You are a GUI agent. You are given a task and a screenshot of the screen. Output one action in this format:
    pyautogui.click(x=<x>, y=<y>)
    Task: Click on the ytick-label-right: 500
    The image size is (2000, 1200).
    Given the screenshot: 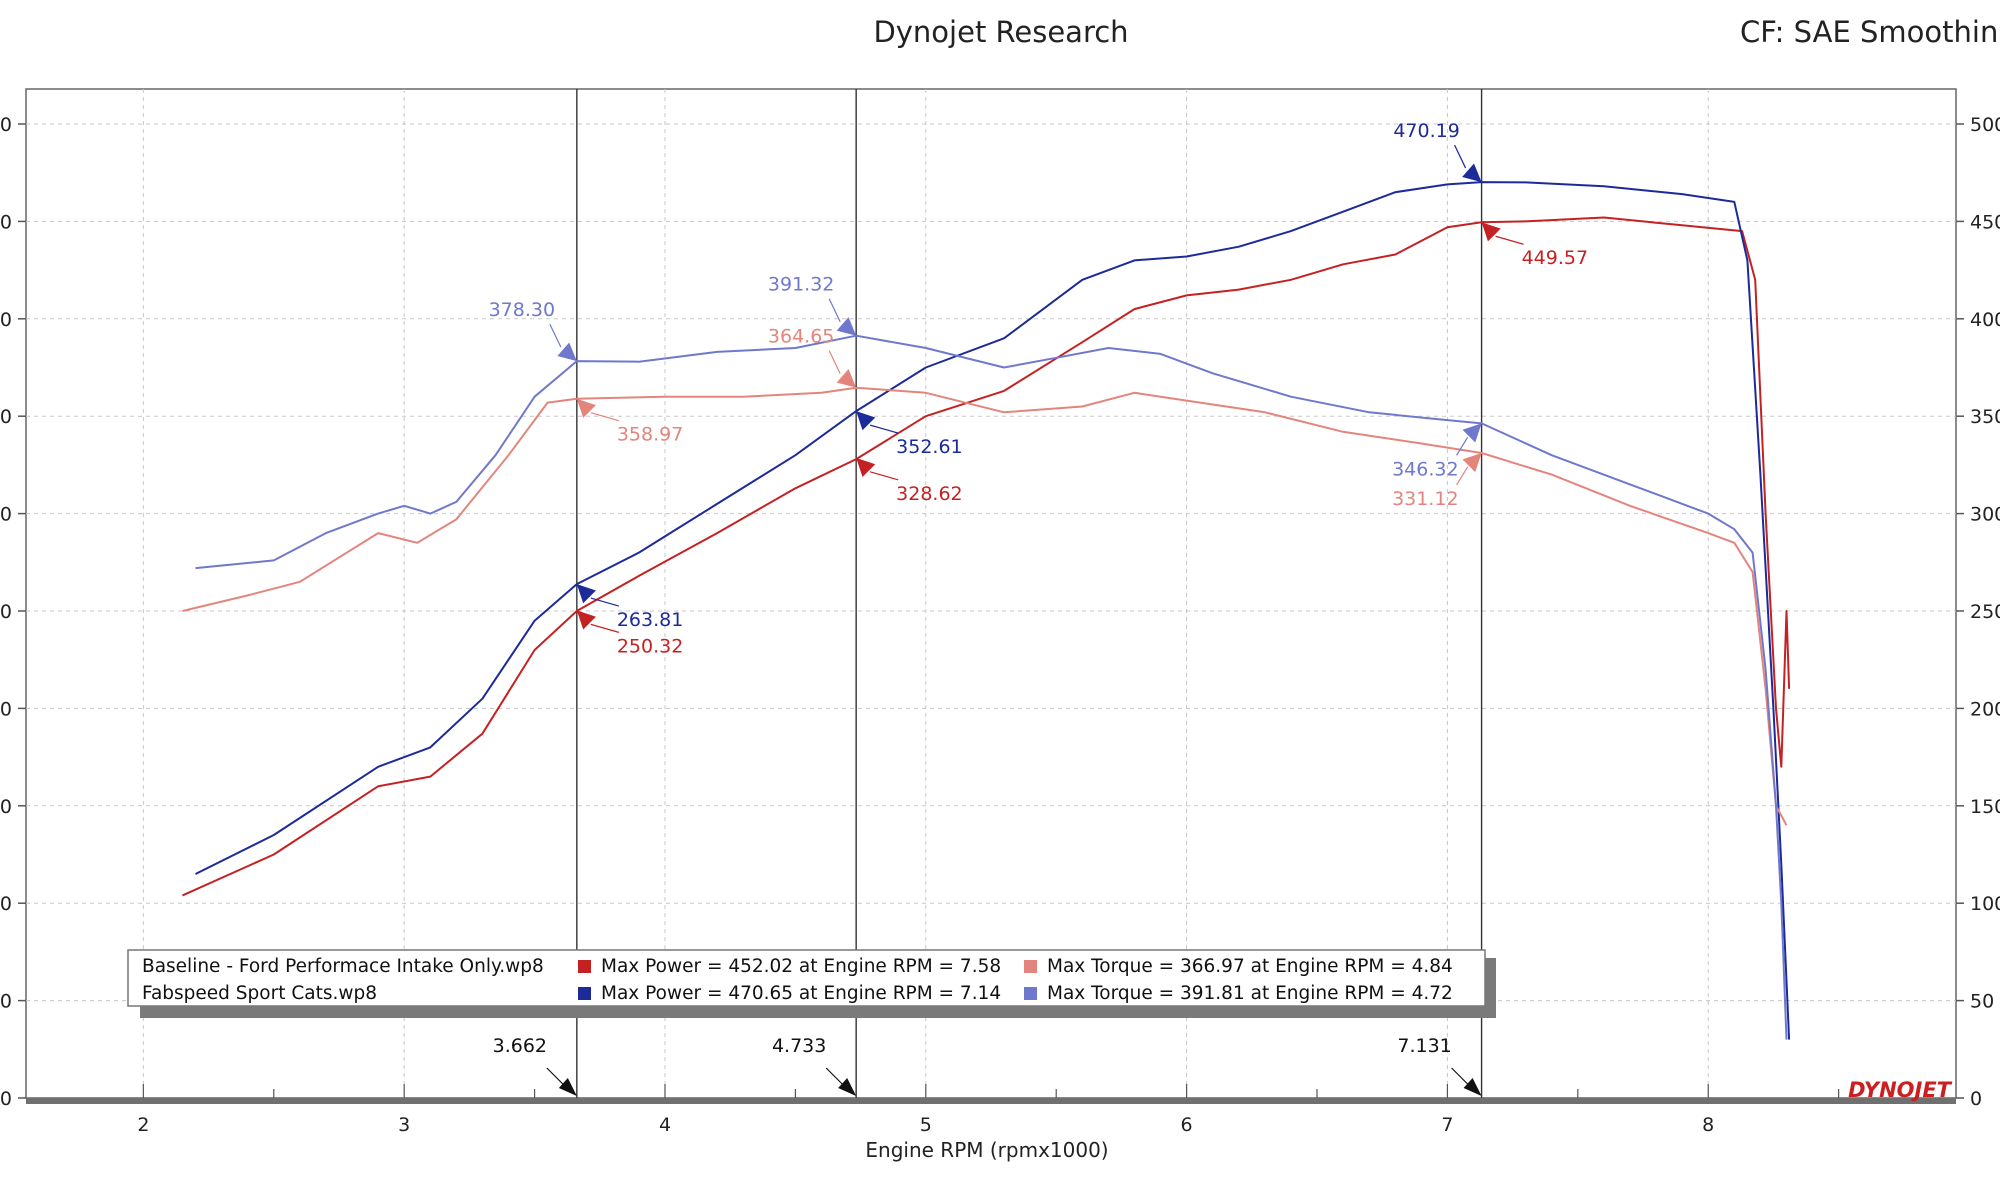 What is the action you would take?
    pyautogui.click(x=1985, y=125)
    